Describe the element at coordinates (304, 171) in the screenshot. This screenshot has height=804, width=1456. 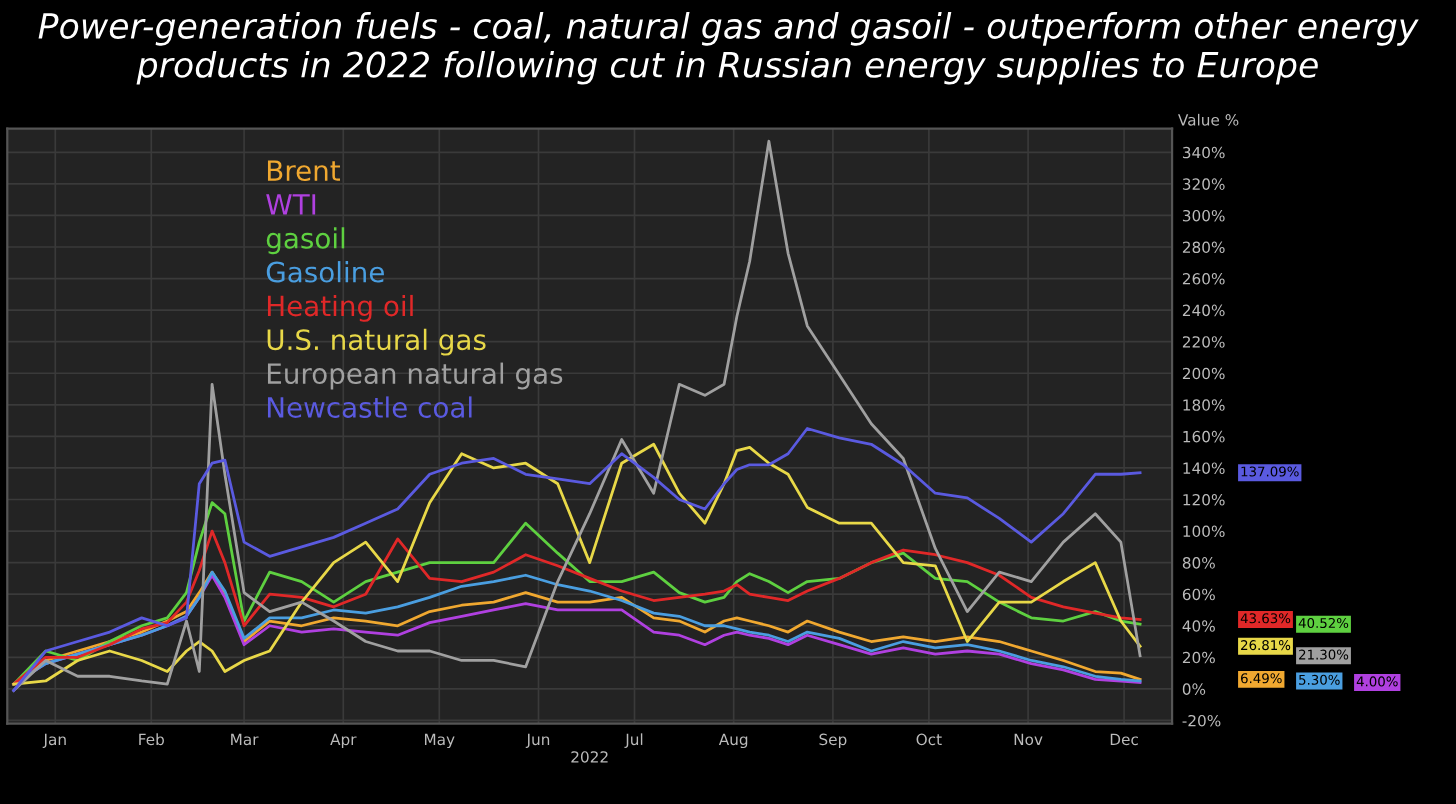
I see `text: Brent` at that location.